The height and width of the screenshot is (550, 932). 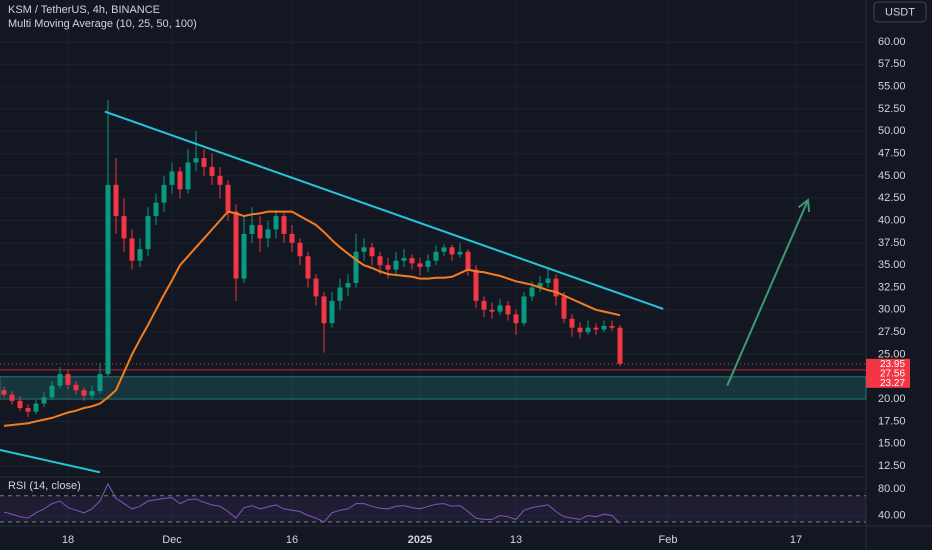 I want to click on indicator-name: Multi Moving Average (10, 25, 50, 100), so click(x=102, y=24).